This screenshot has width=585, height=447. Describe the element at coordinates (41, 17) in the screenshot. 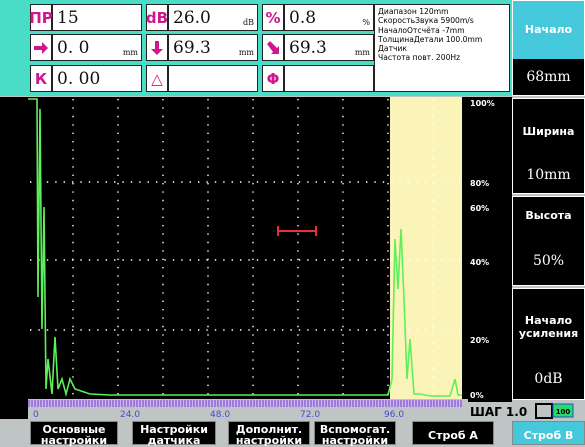

I see `param-label: ПР` at that location.